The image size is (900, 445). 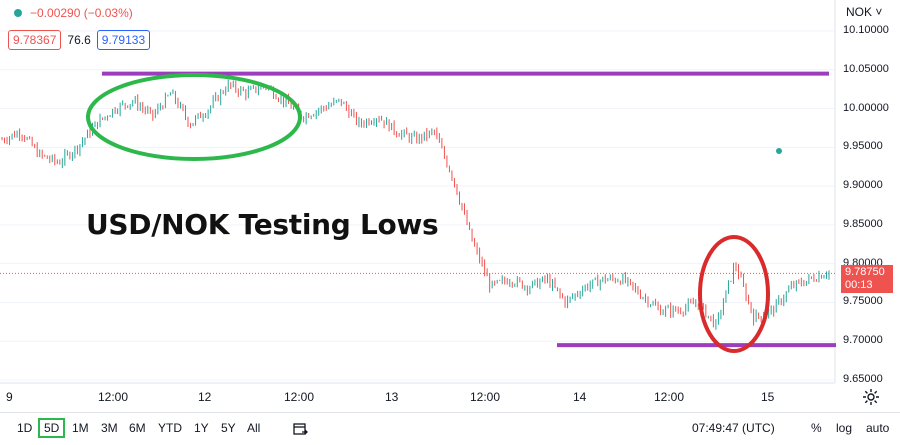 What do you see at coordinates (863, 223) in the screenshot?
I see `y-tick-label: 9.85000` at bounding box center [863, 223].